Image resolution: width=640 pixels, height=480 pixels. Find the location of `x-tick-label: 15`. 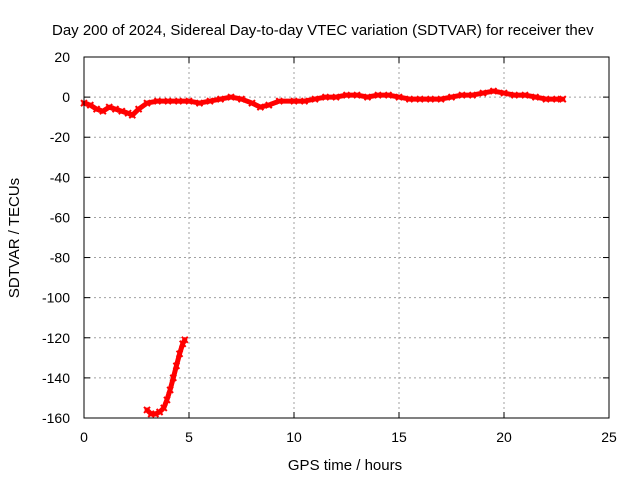

x-tick-label: 15 is located at coordinates (399, 437).